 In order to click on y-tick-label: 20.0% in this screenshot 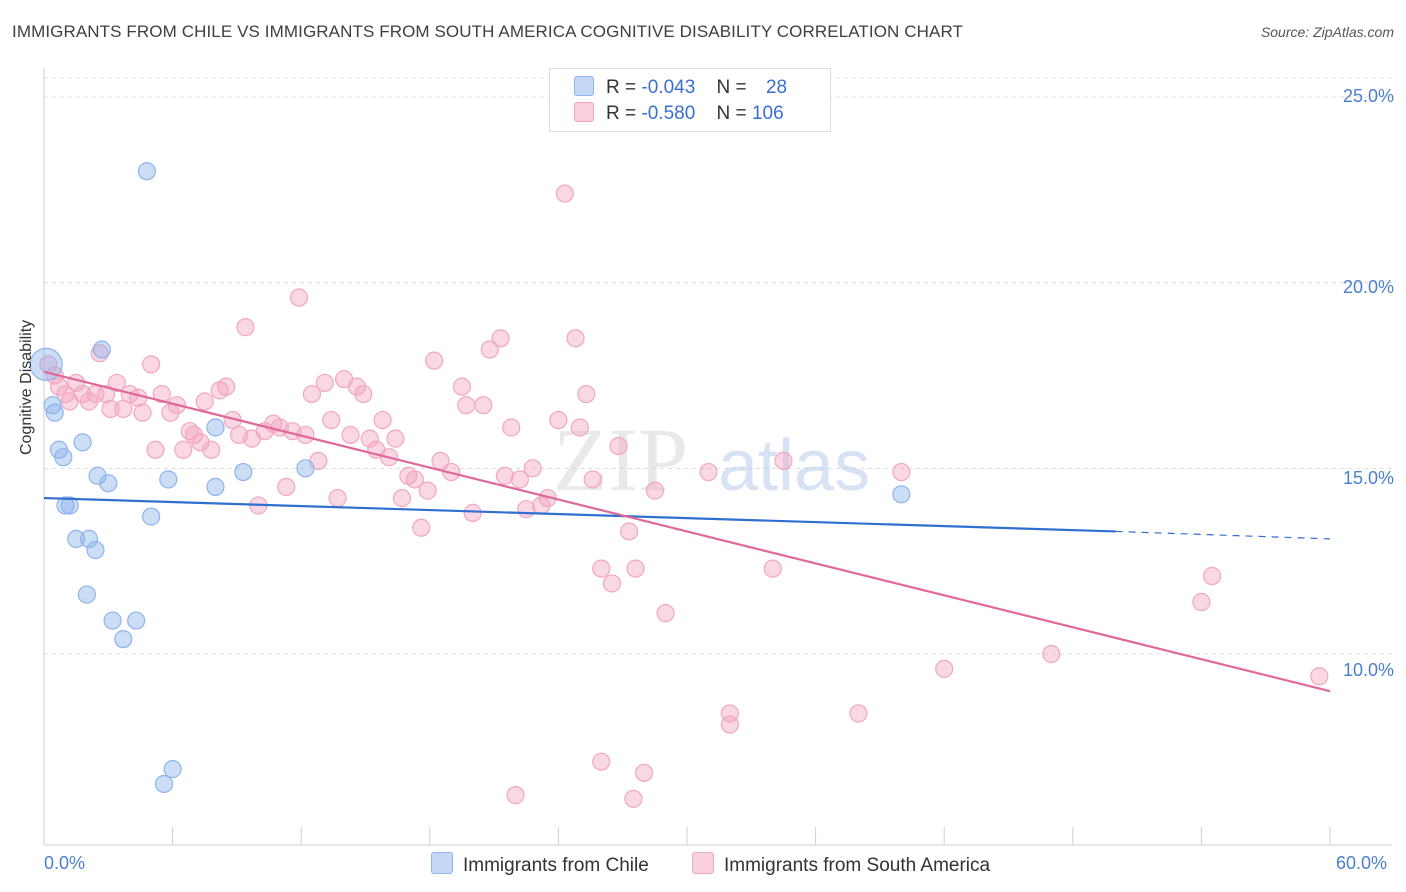, I will do `click(1368, 287)`.